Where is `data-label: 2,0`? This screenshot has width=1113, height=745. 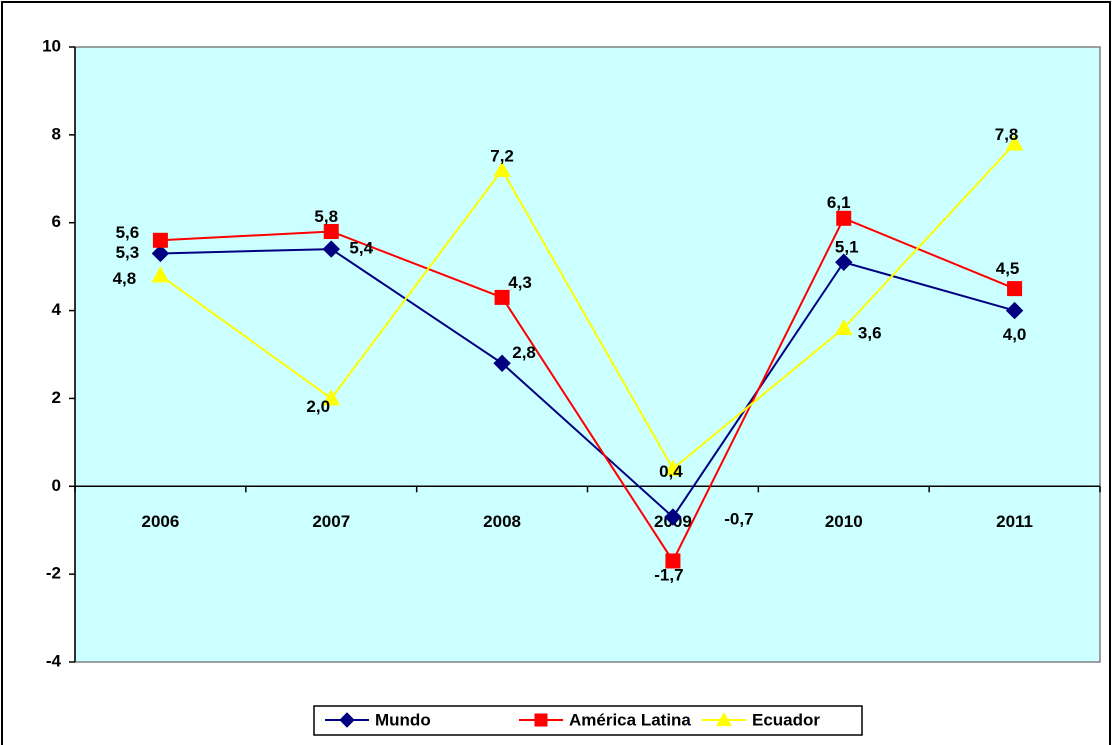
data-label: 2,0 is located at coordinates (318, 406).